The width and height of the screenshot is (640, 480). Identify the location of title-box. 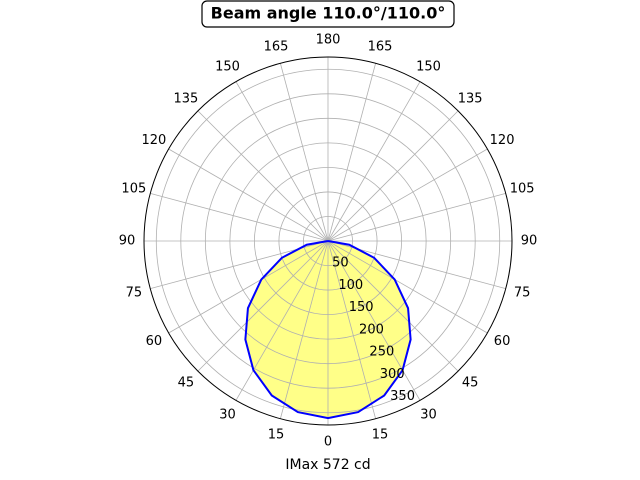
(328, 14).